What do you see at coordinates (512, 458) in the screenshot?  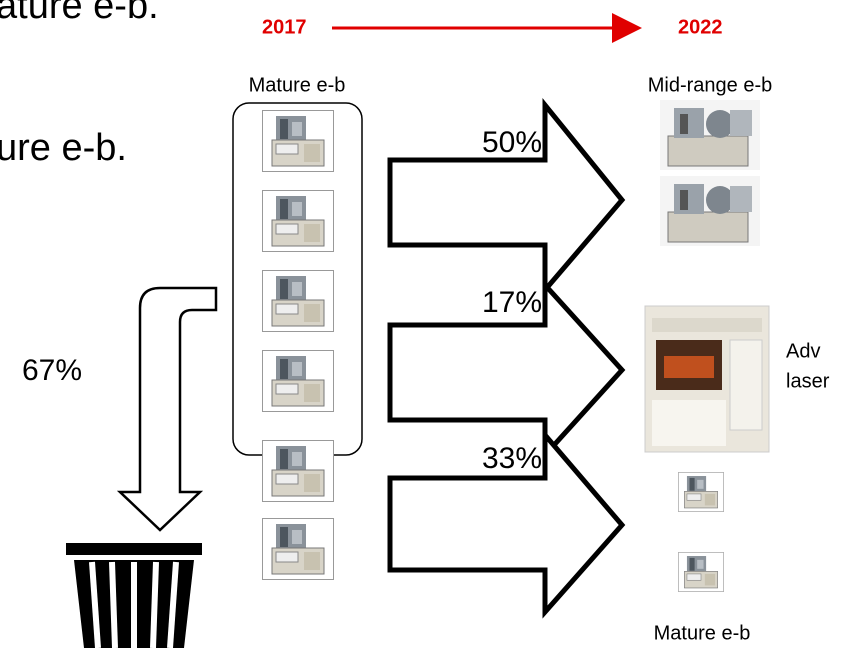 I see `flow-label: 33%` at bounding box center [512, 458].